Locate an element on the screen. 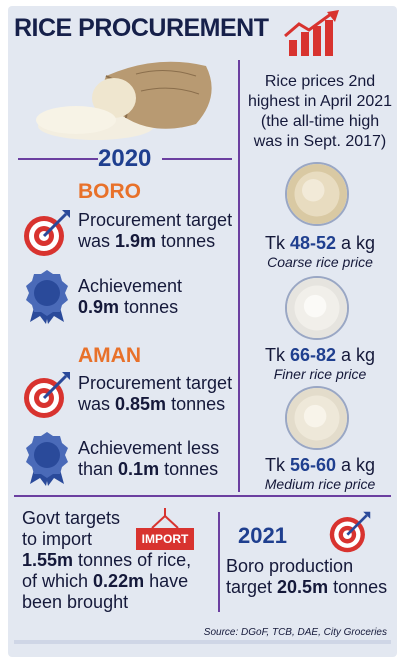 This screenshot has height=663, width=405. boro-achievement-value: 0.9m is located at coordinates (99, 307).